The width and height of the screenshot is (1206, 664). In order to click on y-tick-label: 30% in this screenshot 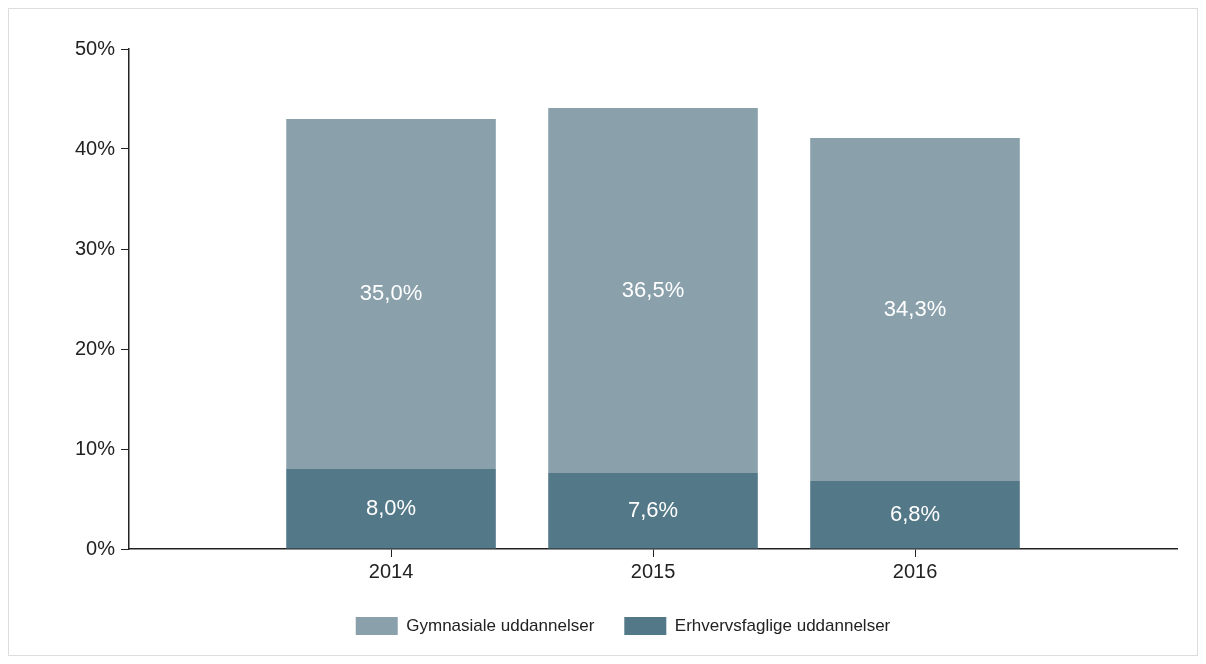, I will do `click(95, 247)`.